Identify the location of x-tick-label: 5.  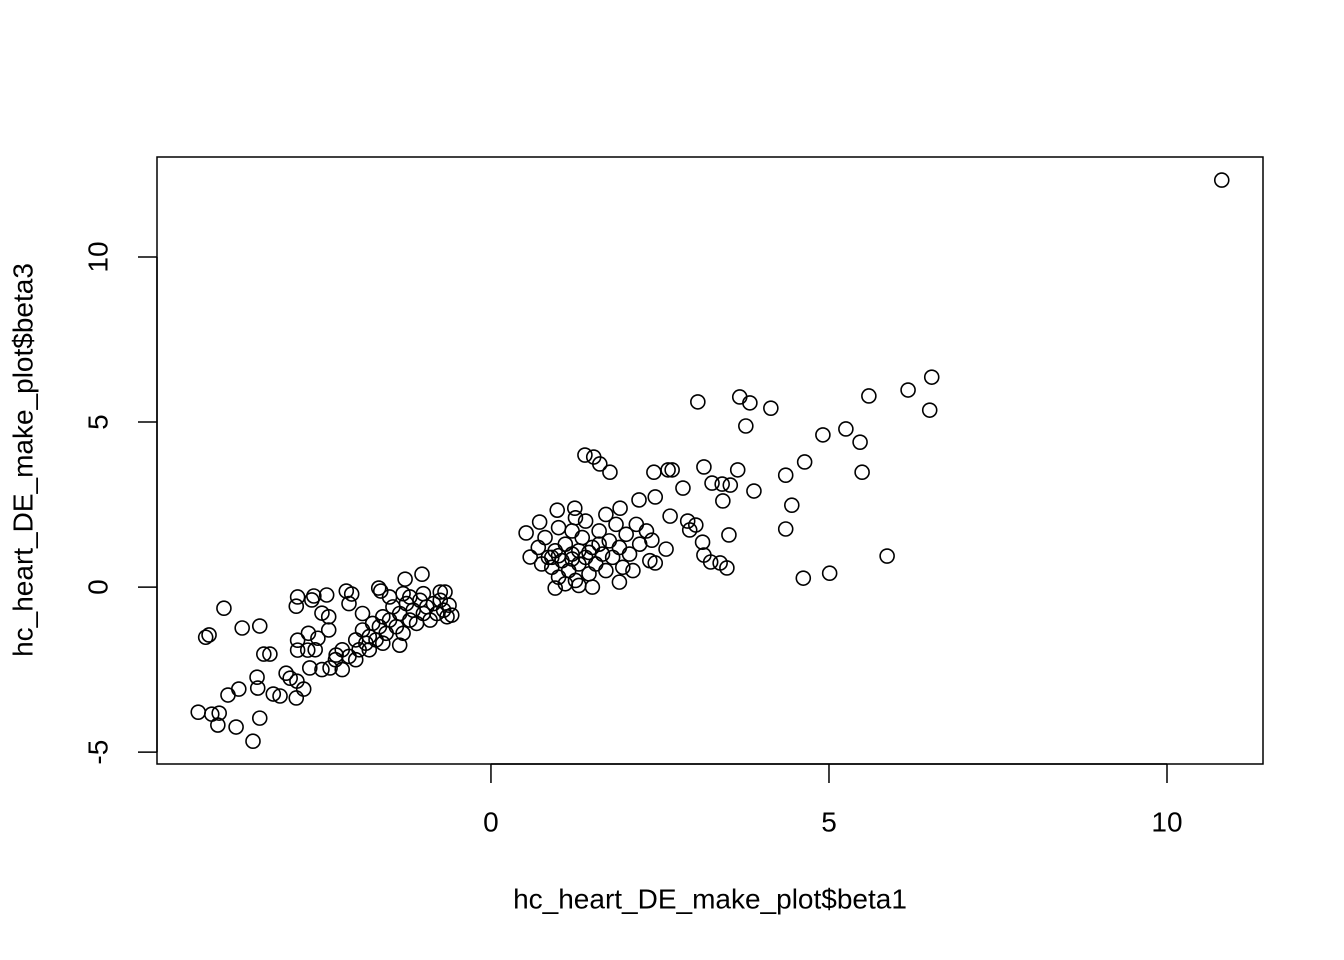
(829, 821).